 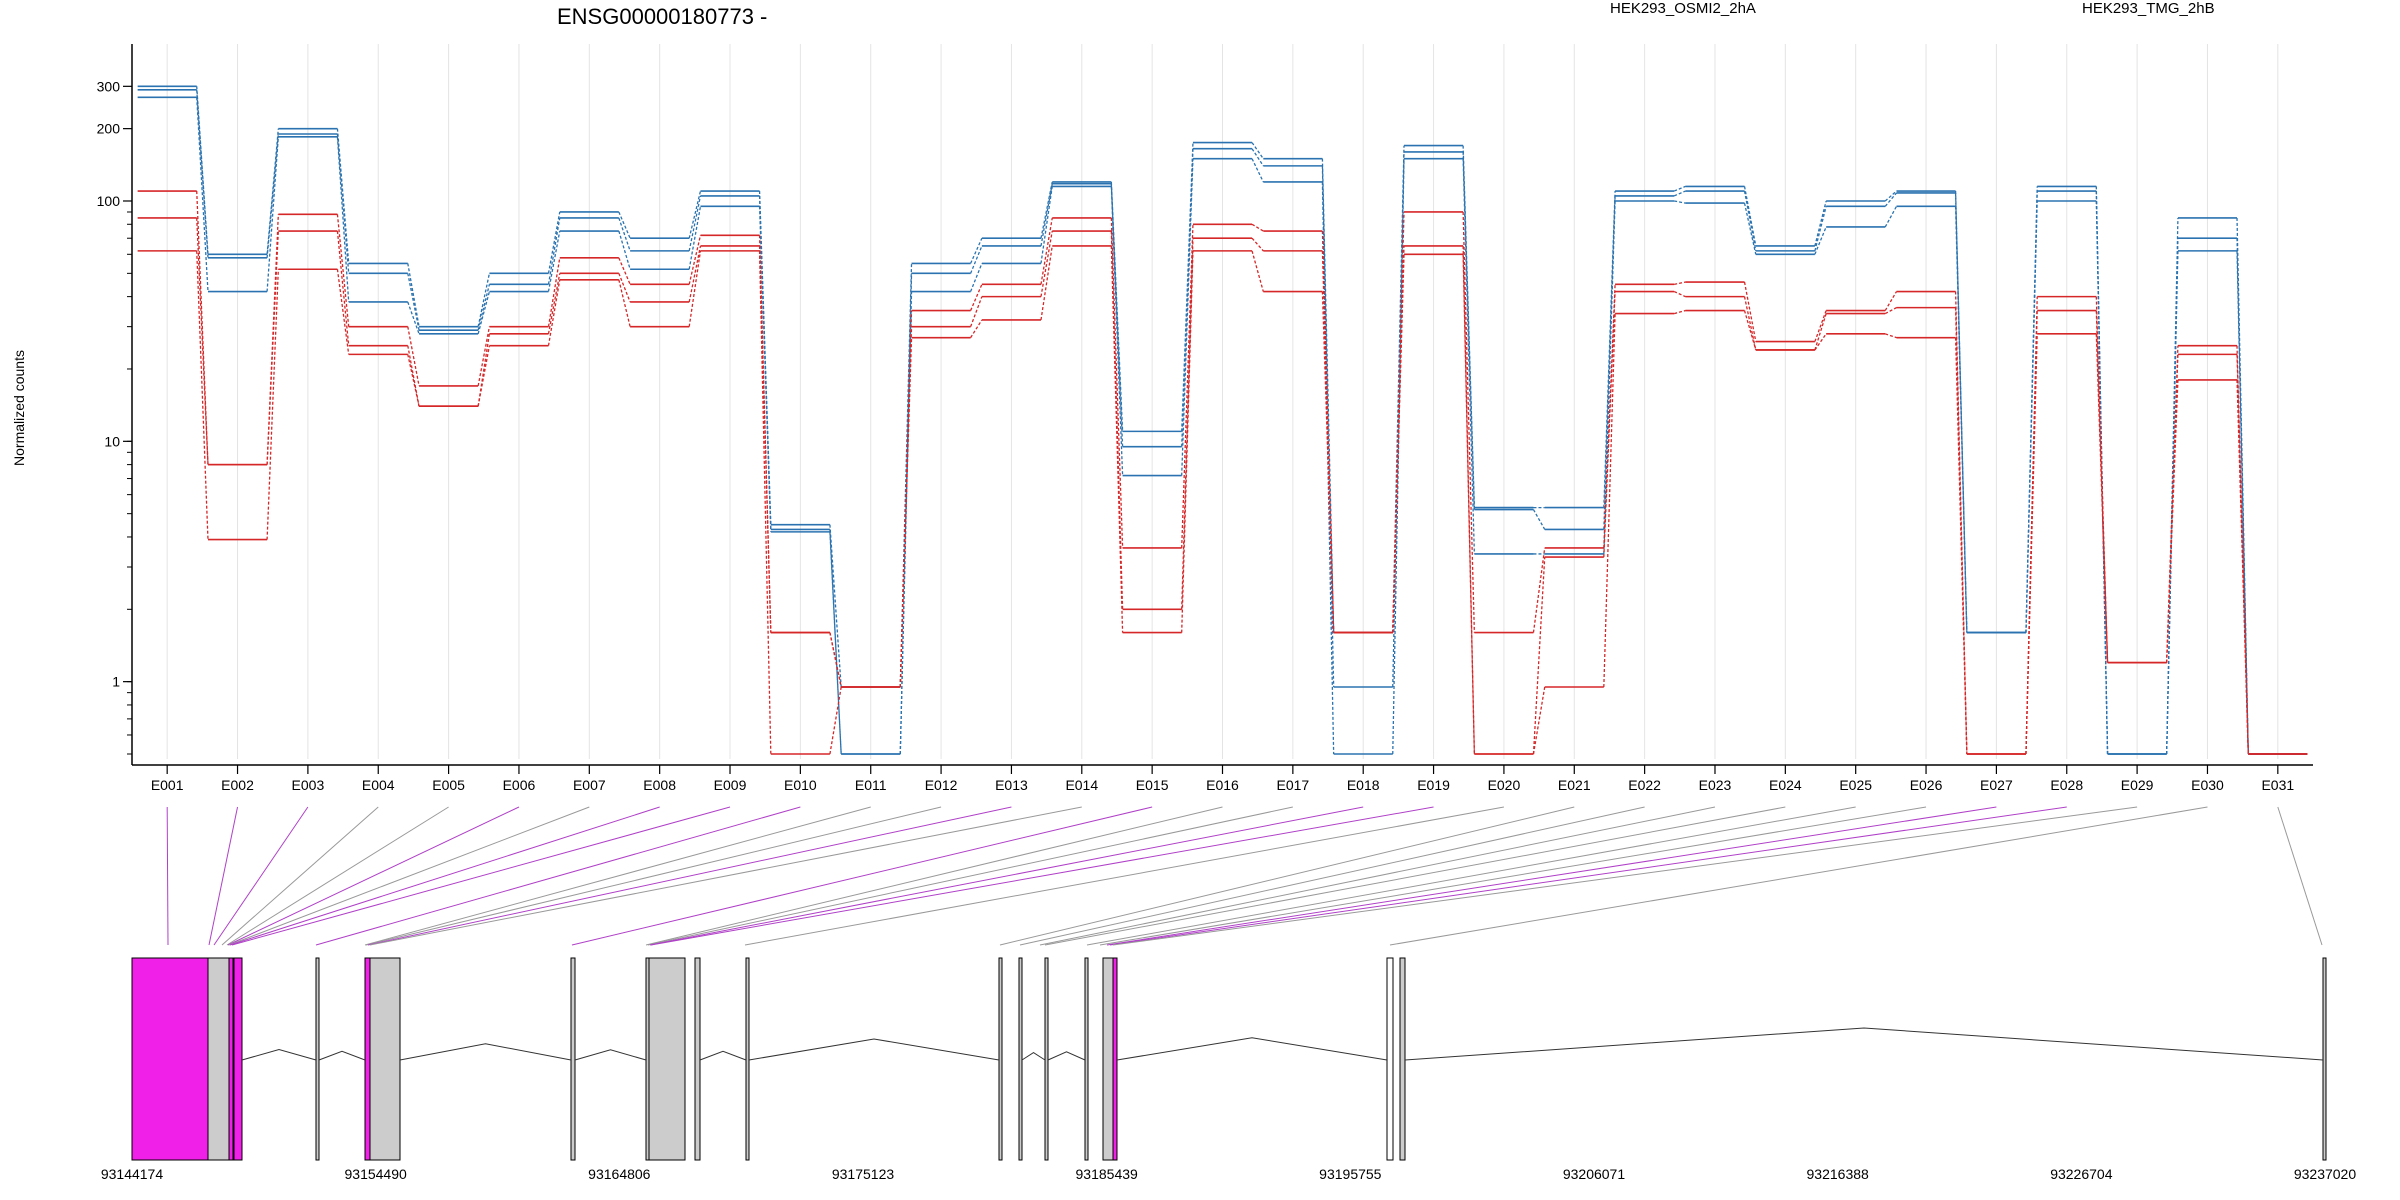 What do you see at coordinates (237, 785) in the screenshot?
I see `x-tick-label: E002` at bounding box center [237, 785].